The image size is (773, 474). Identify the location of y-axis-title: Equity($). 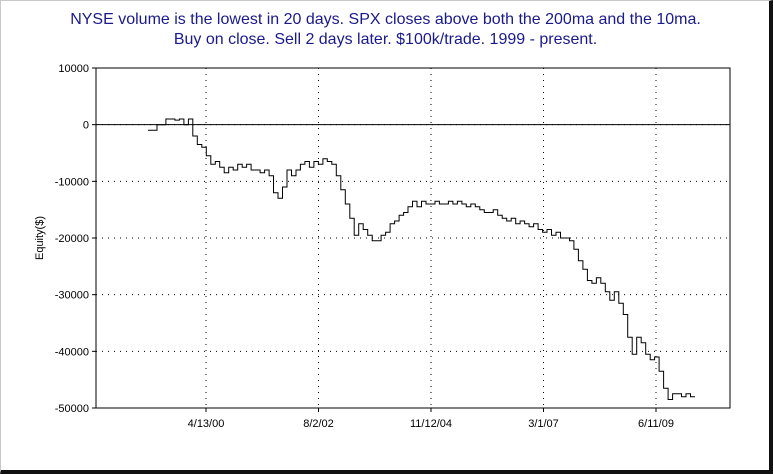
(40, 238).